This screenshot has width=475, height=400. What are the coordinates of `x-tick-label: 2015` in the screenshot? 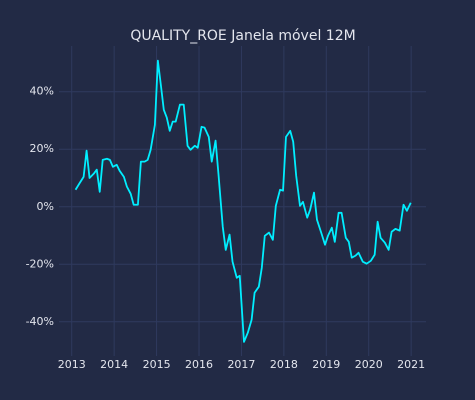 It's located at (157, 364).